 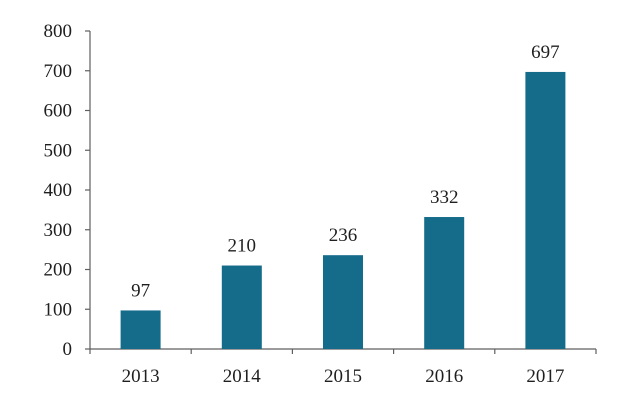 I want to click on y-tick-label: 200, so click(x=58, y=270).